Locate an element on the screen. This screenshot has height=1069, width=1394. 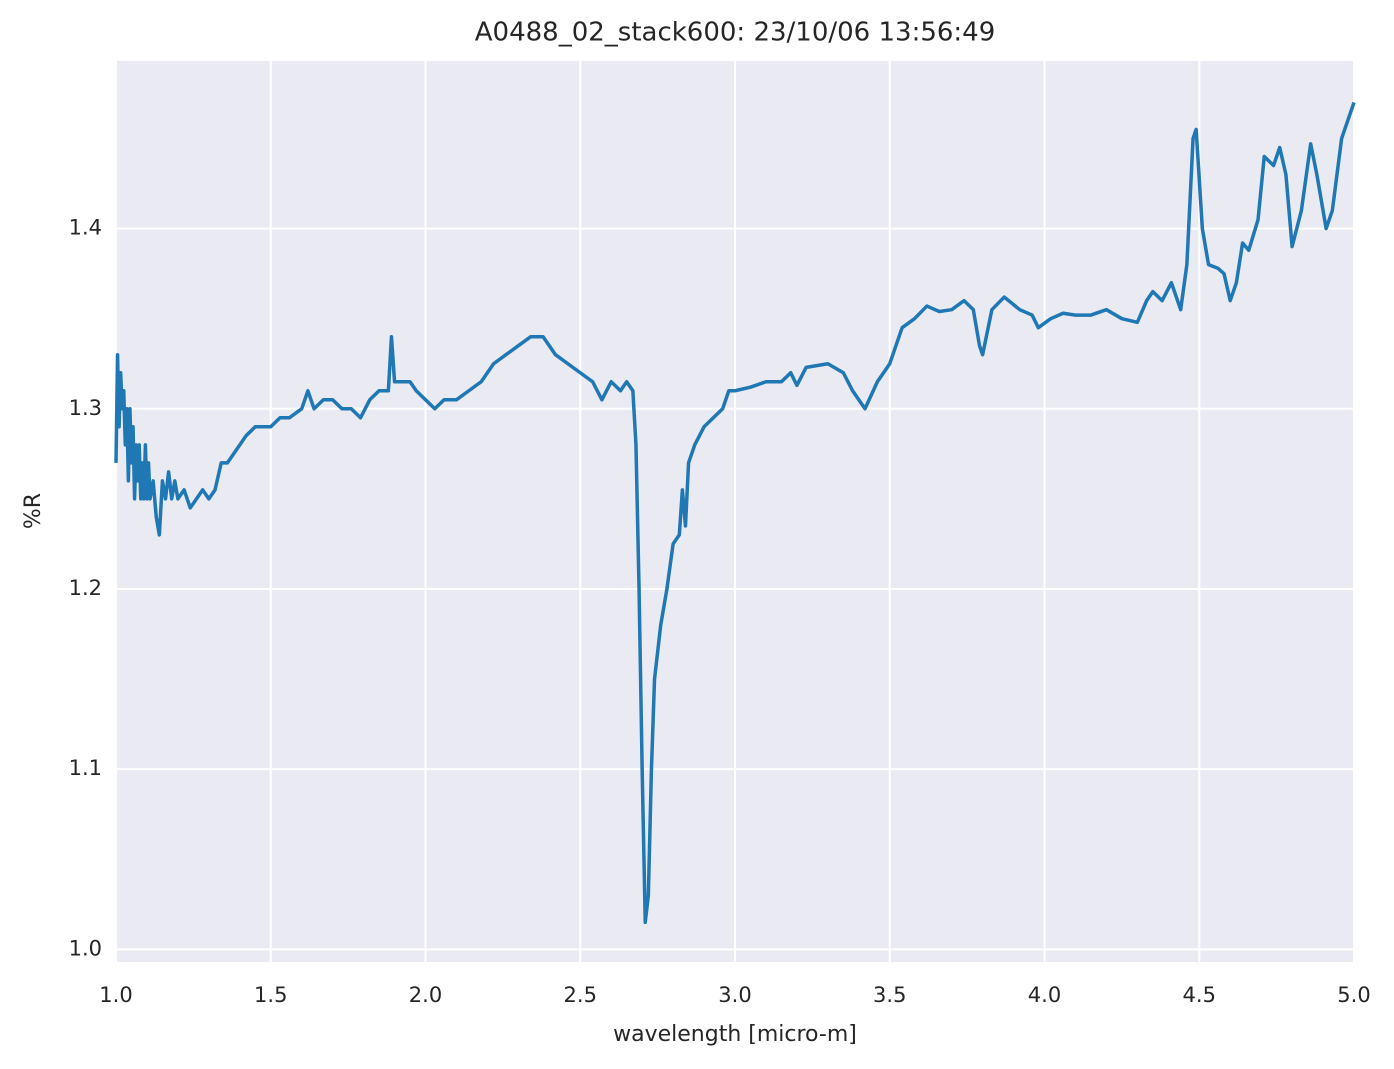
x-axis-label: wavelength [micro-m] is located at coordinates (735, 1034).